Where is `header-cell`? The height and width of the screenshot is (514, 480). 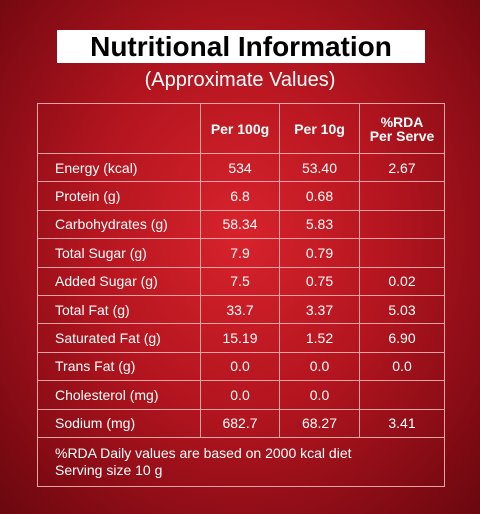
header-cell is located at coordinates (119, 128).